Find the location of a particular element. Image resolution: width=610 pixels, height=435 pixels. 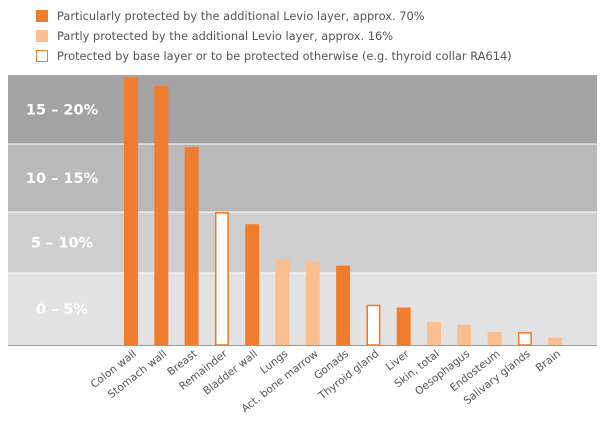

legend-swatch-full is located at coordinates (42, 16).